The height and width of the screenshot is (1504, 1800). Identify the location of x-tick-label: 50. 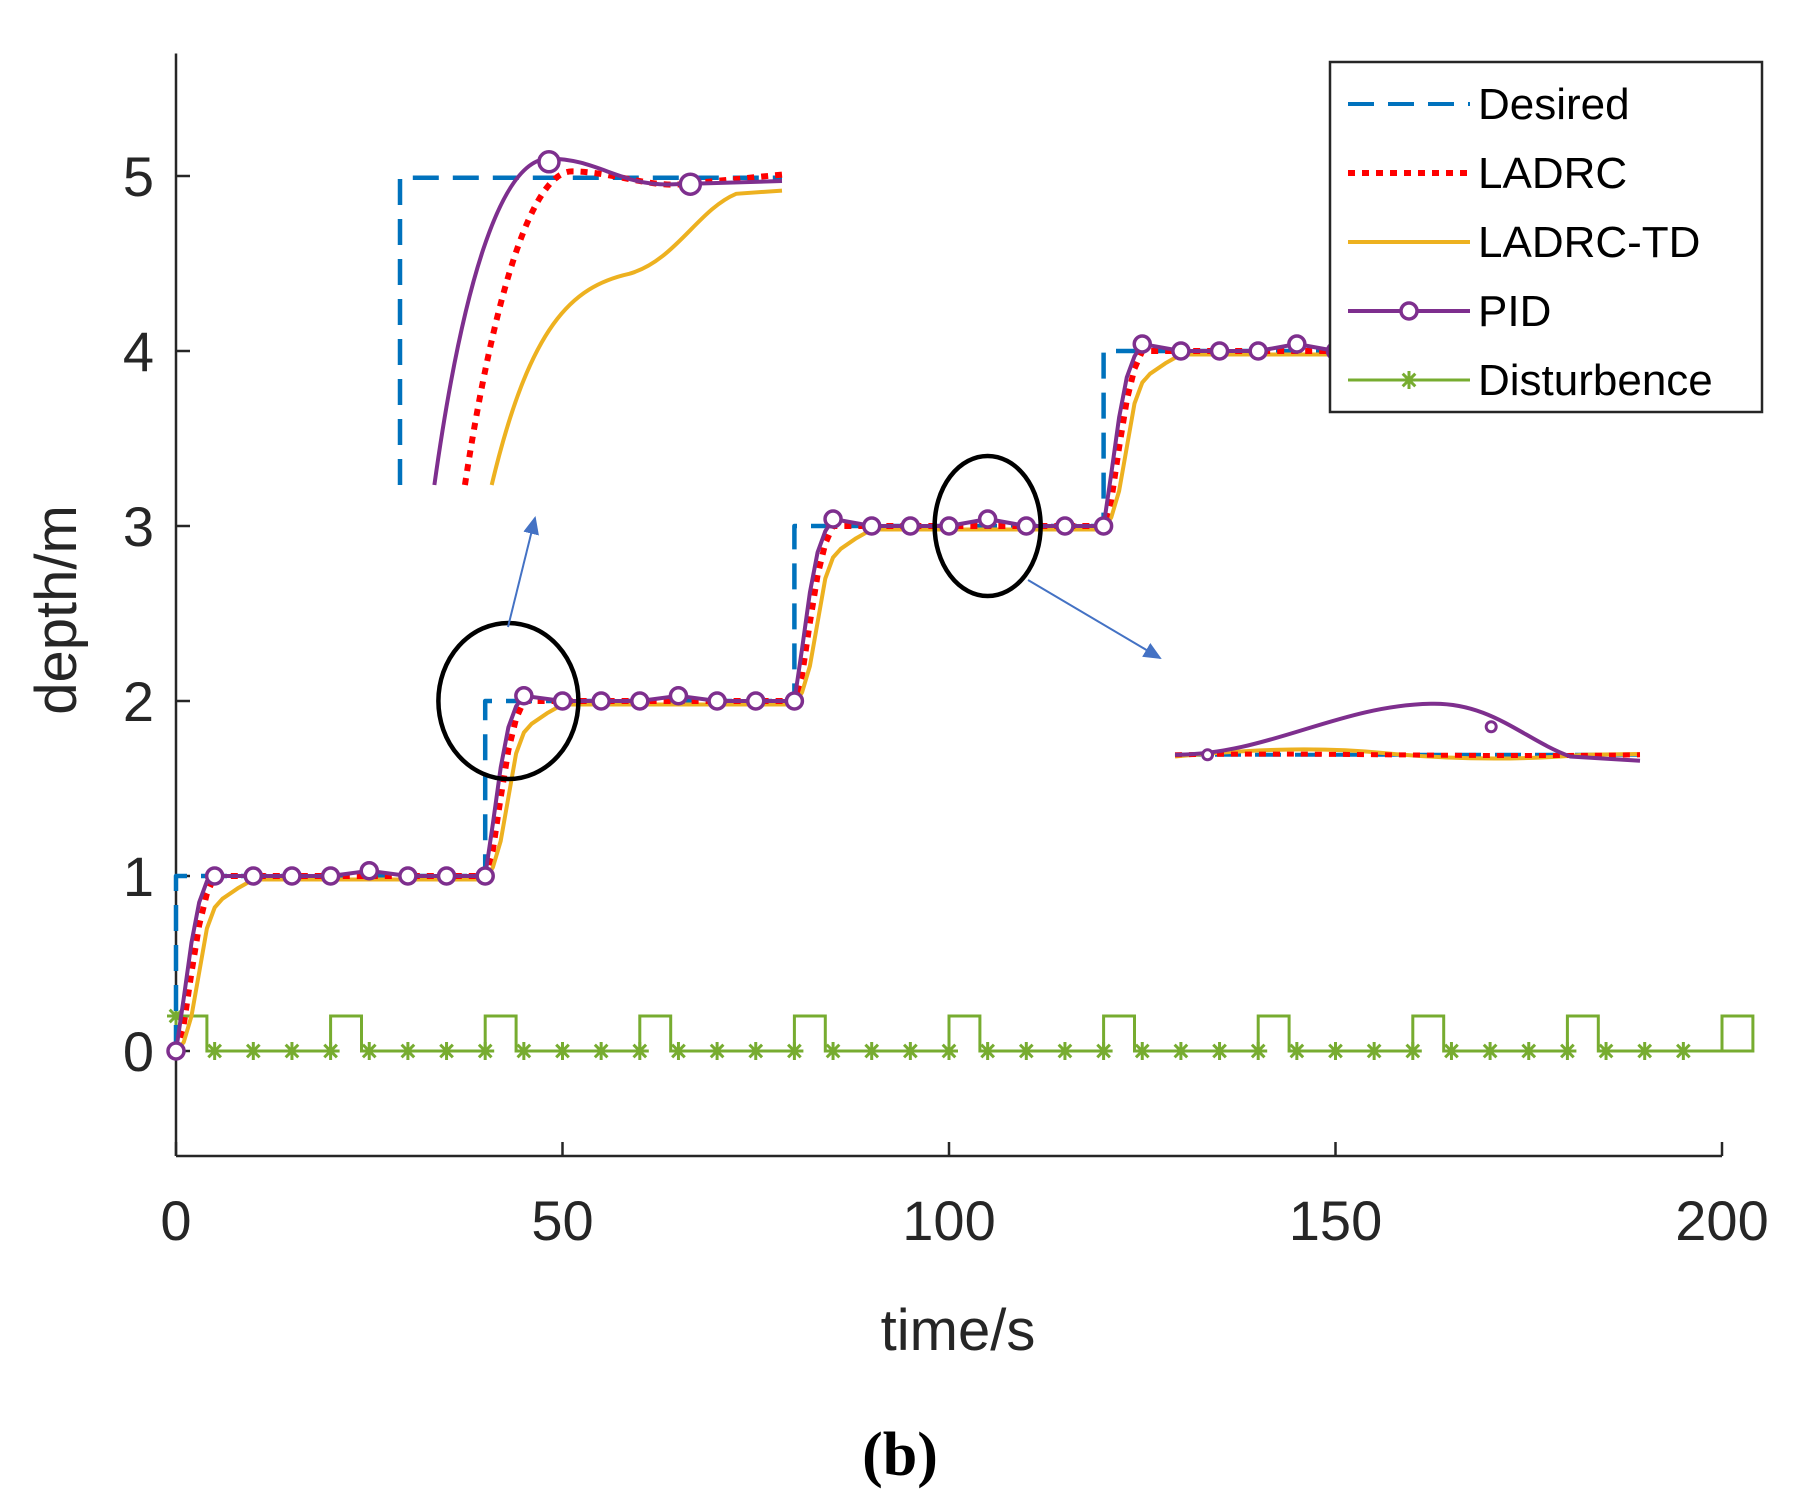
(562, 1220).